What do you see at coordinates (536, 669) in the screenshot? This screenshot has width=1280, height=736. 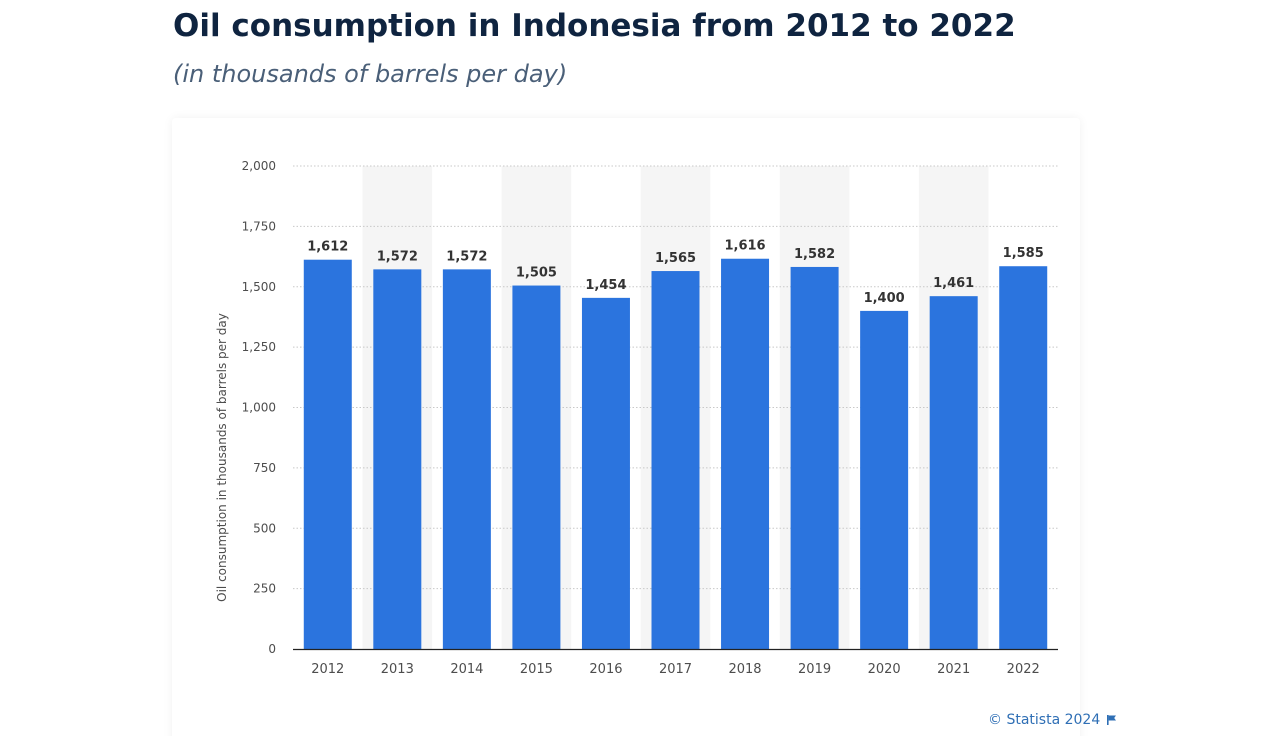 I see `x-tick-label-2015: 2015` at bounding box center [536, 669].